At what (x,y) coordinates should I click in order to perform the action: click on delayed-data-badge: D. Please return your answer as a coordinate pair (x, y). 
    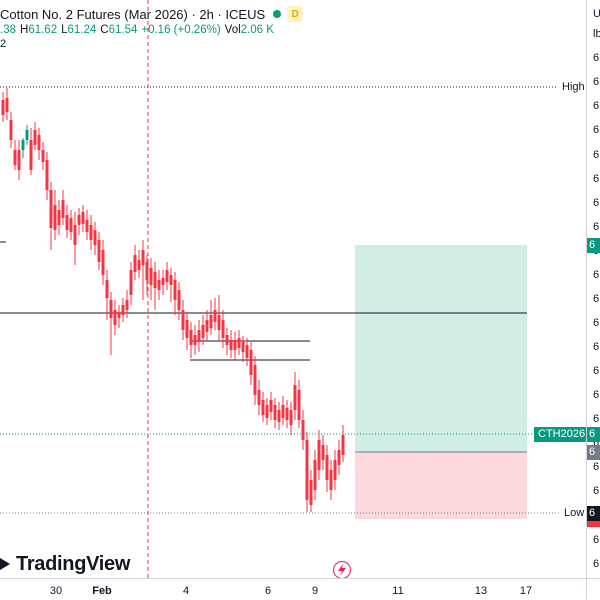
    Looking at the image, I should click on (295, 14).